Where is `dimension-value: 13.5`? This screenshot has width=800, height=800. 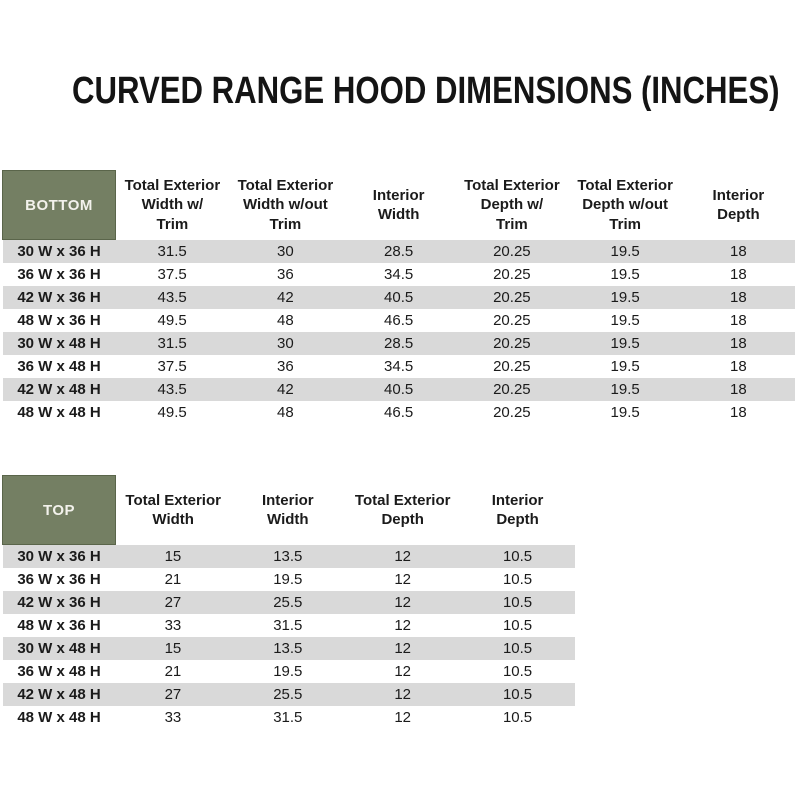
dimension-value: 13.5 is located at coordinates (288, 556).